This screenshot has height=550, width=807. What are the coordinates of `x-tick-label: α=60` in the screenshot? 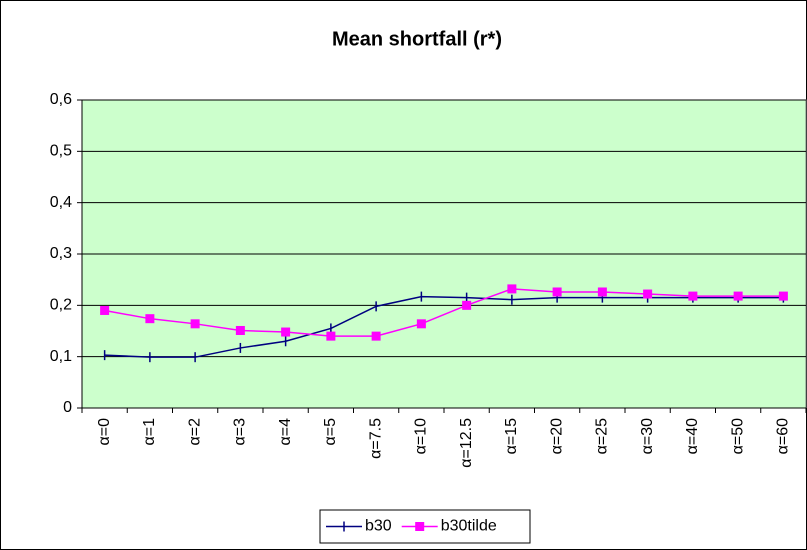 It's located at (783, 436).